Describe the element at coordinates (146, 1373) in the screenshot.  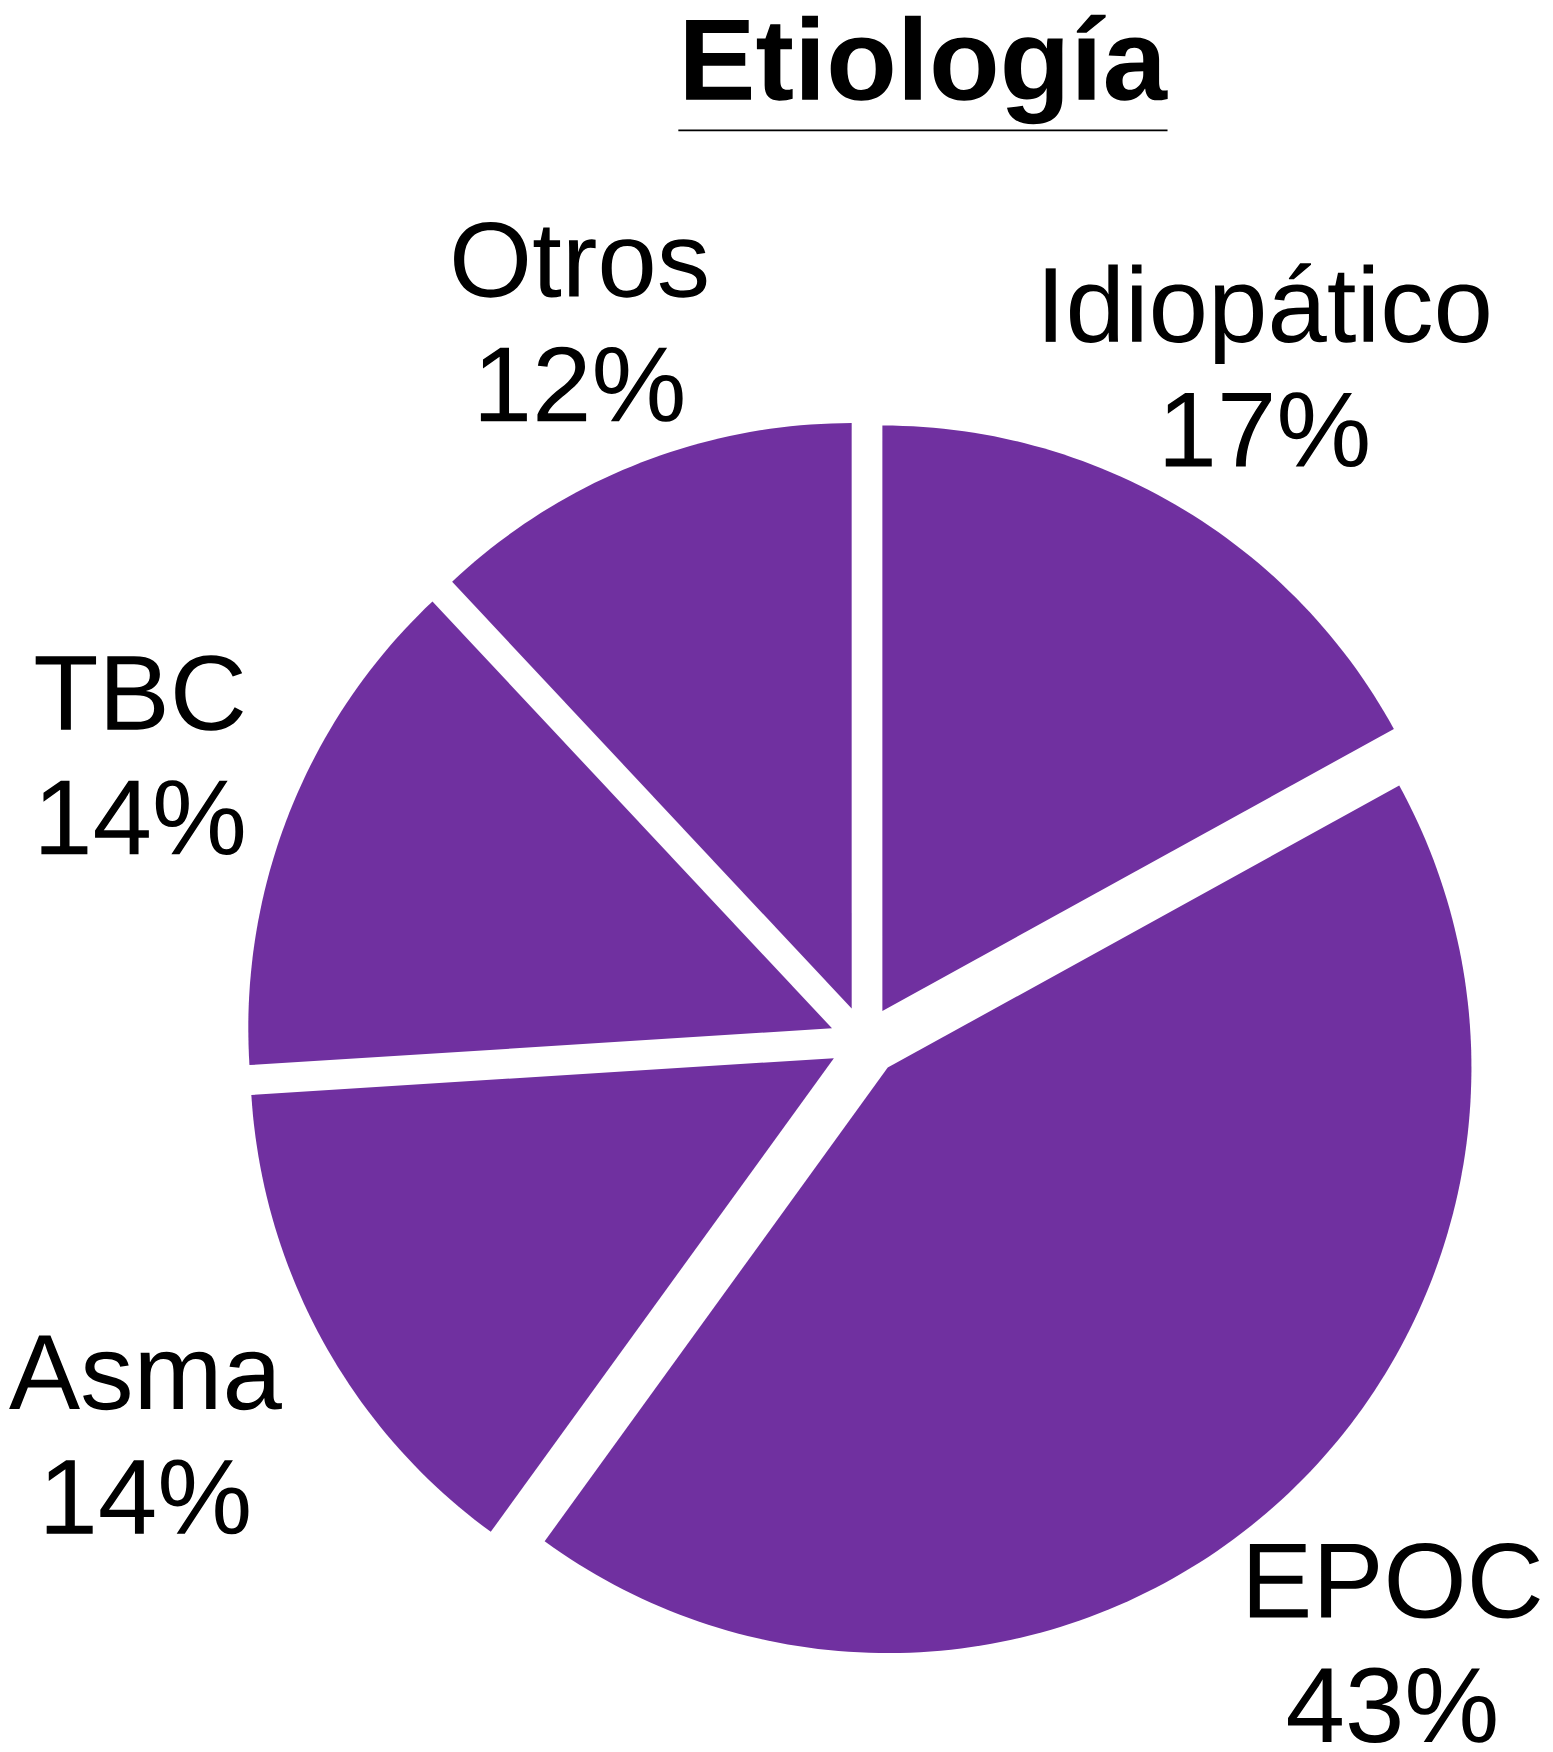
I see `slice-label: Asma` at that location.